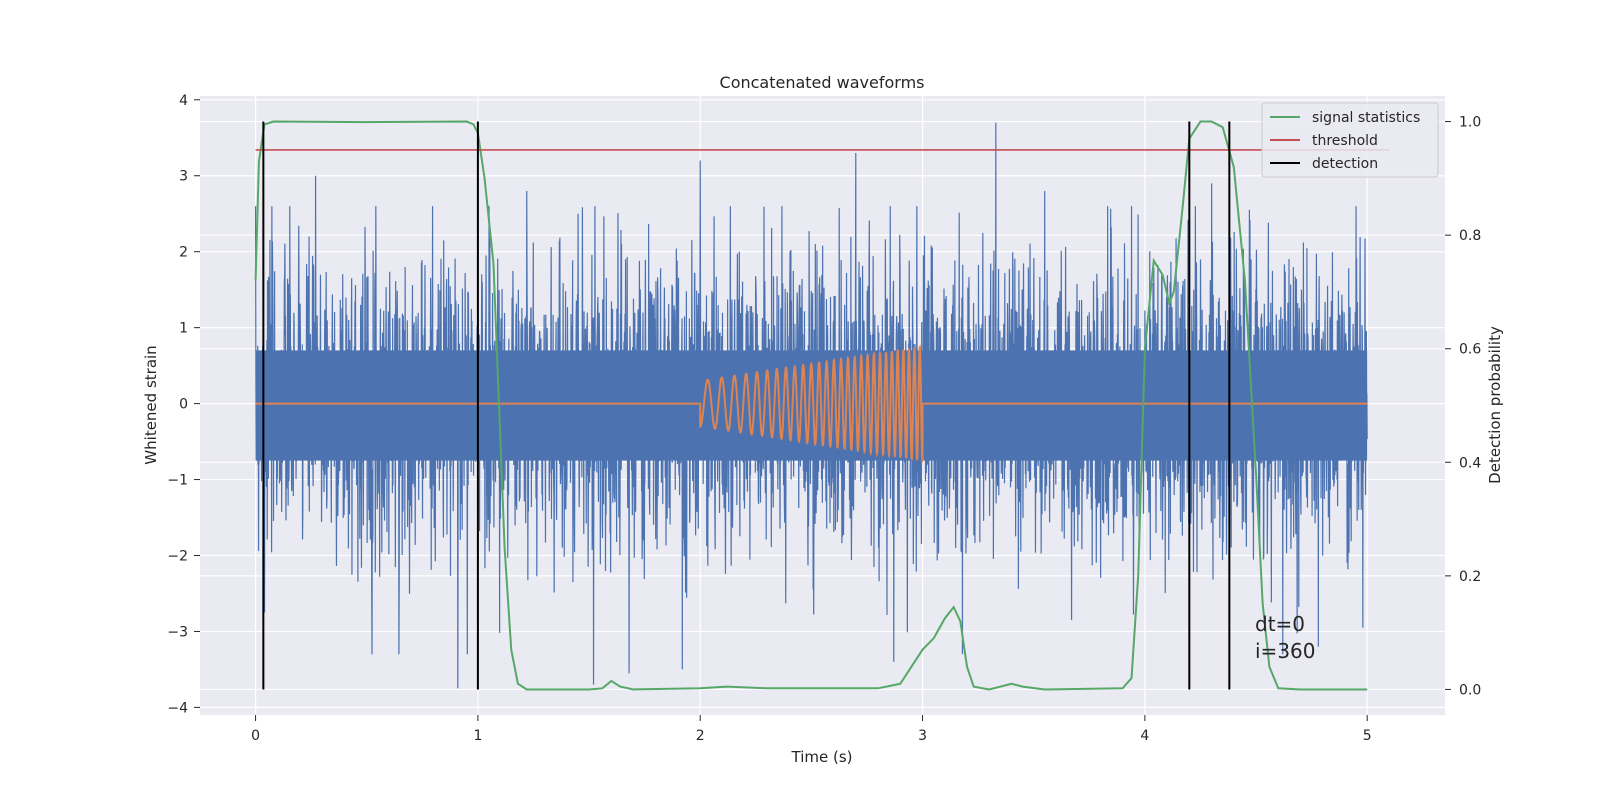 The width and height of the screenshot is (1600, 800). I want to click on y-tick-label: 4, so click(183, 101).